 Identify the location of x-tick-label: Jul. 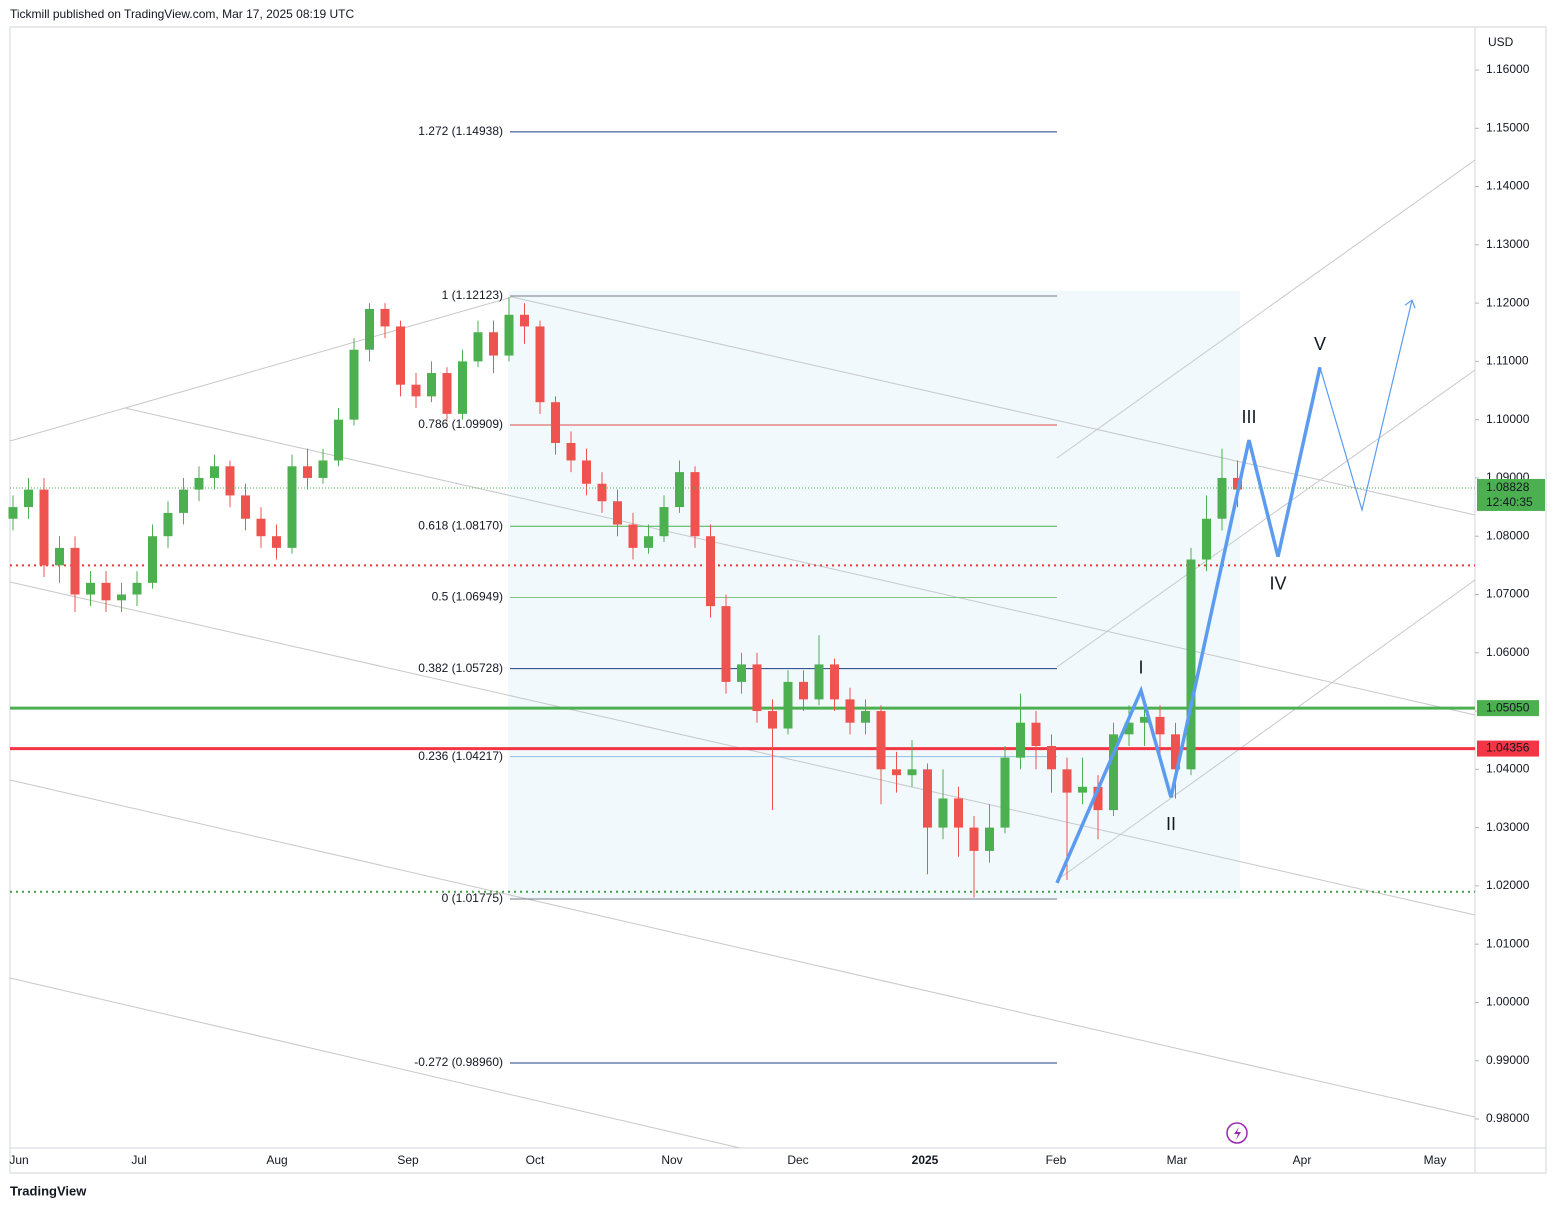
(138, 1160).